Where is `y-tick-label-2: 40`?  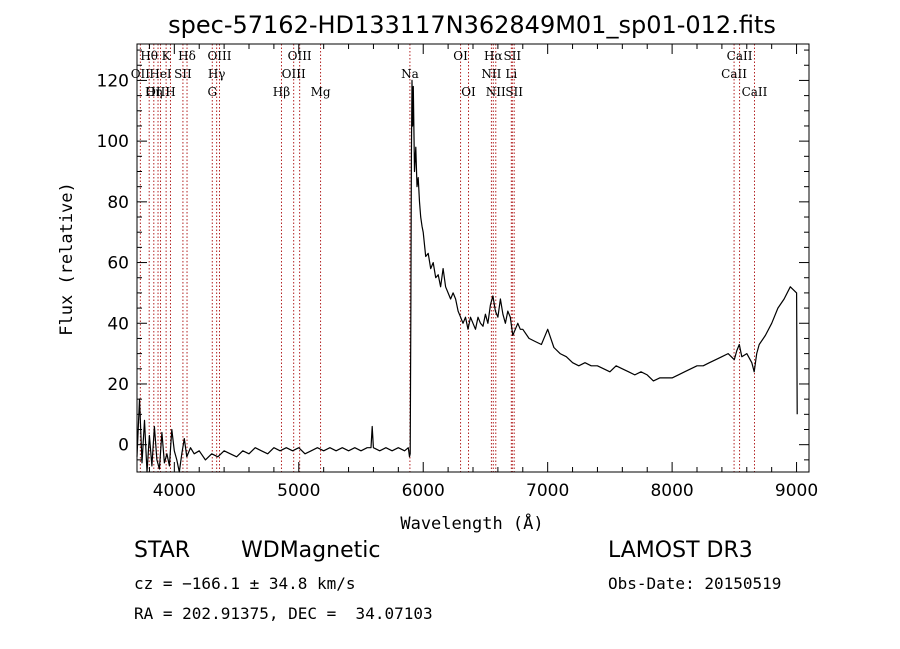 y-tick-label-2: 40 is located at coordinates (118, 324).